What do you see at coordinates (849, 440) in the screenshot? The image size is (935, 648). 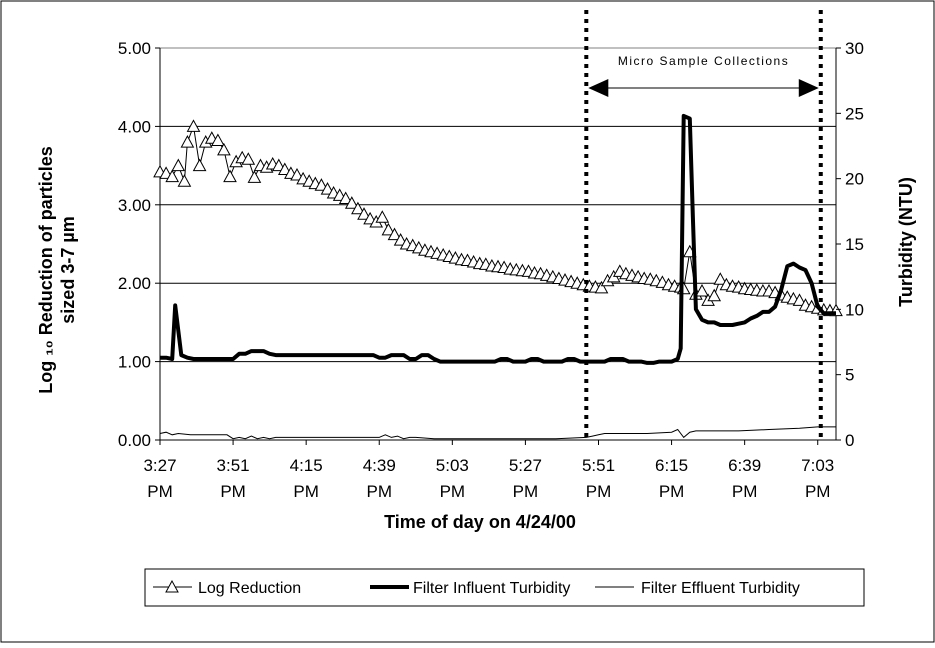 I see `right-tick-label: 0` at bounding box center [849, 440].